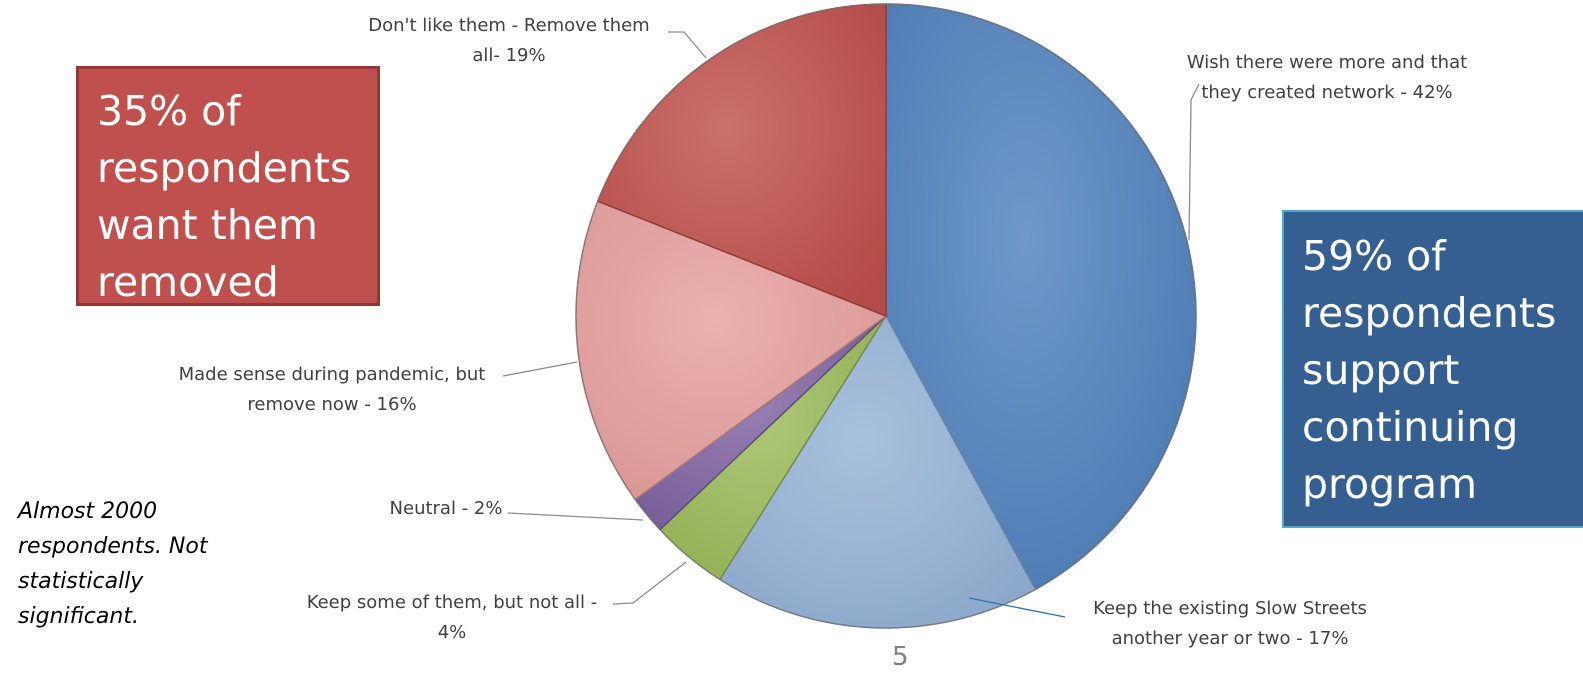 This screenshot has width=1583, height=678. I want to click on slice-label-5-line-2: remove now - 16%, so click(331, 404).